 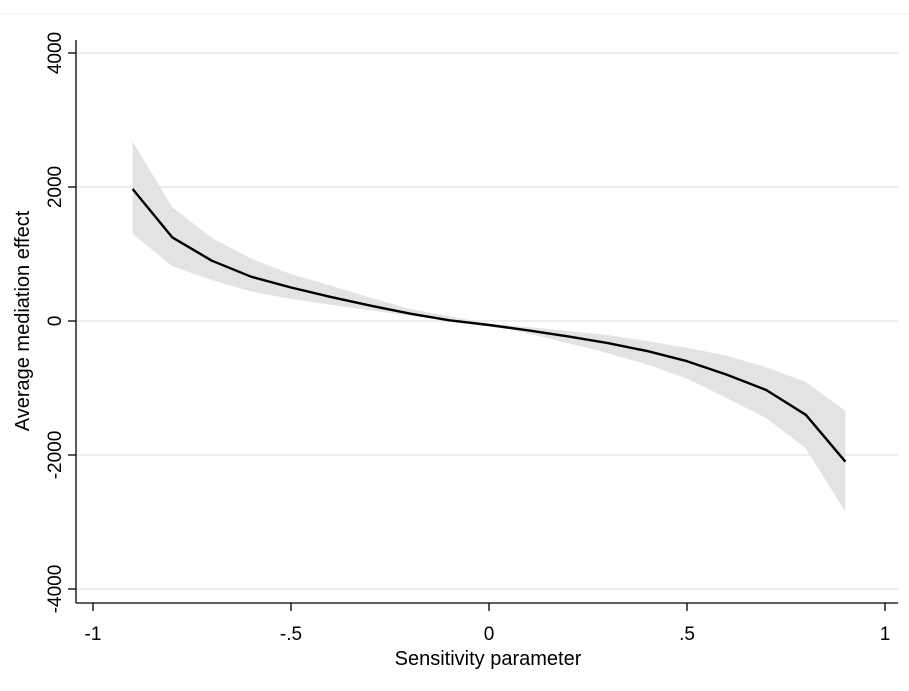 What do you see at coordinates (489, 634) in the screenshot?
I see `x-tick-label-2: 0` at bounding box center [489, 634].